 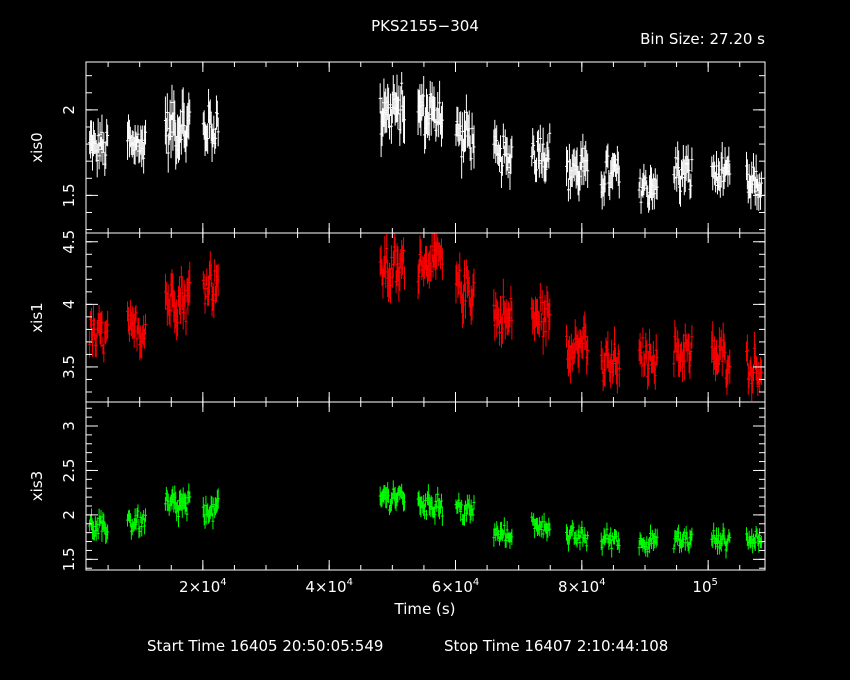 What do you see at coordinates (456, 586) in the screenshot?
I see `x-tick-label: 6×104` at bounding box center [456, 586].